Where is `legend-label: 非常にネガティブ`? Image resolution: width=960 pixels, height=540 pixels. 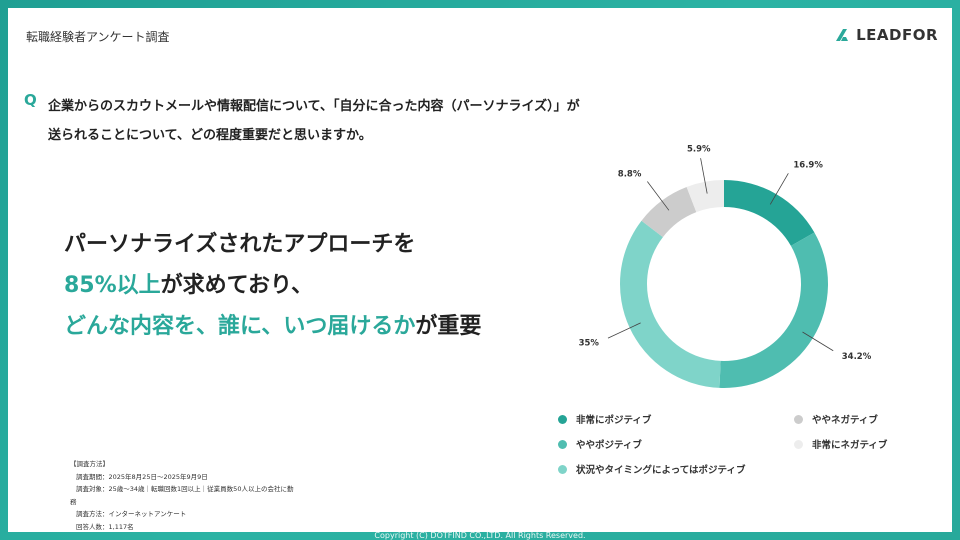 legend-label: 非常にネガティブ is located at coordinates (850, 445).